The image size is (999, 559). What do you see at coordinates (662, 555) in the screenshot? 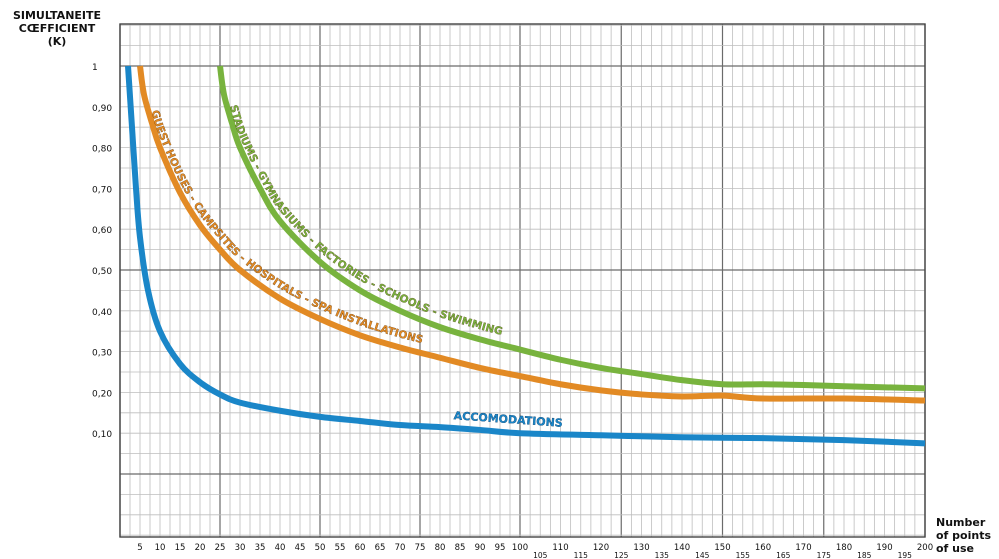
I see `x-tick-label-secondary: 135` at bounding box center [662, 555].